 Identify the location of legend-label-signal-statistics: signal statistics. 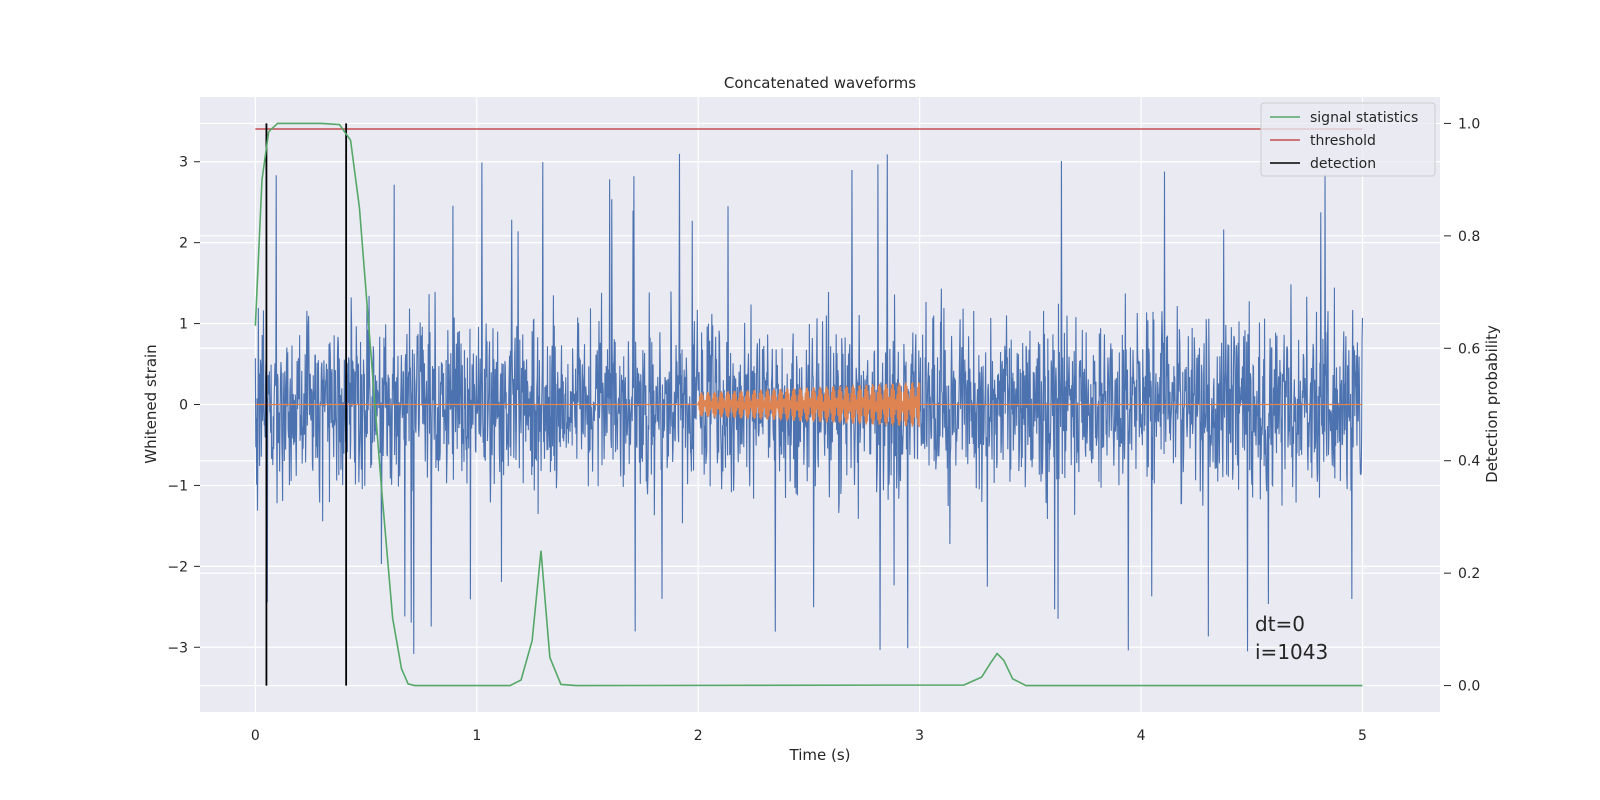
(1364, 118).